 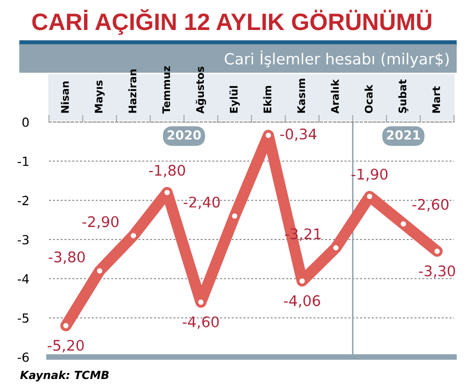 I want to click on data-label: -2,60, so click(x=430, y=205).